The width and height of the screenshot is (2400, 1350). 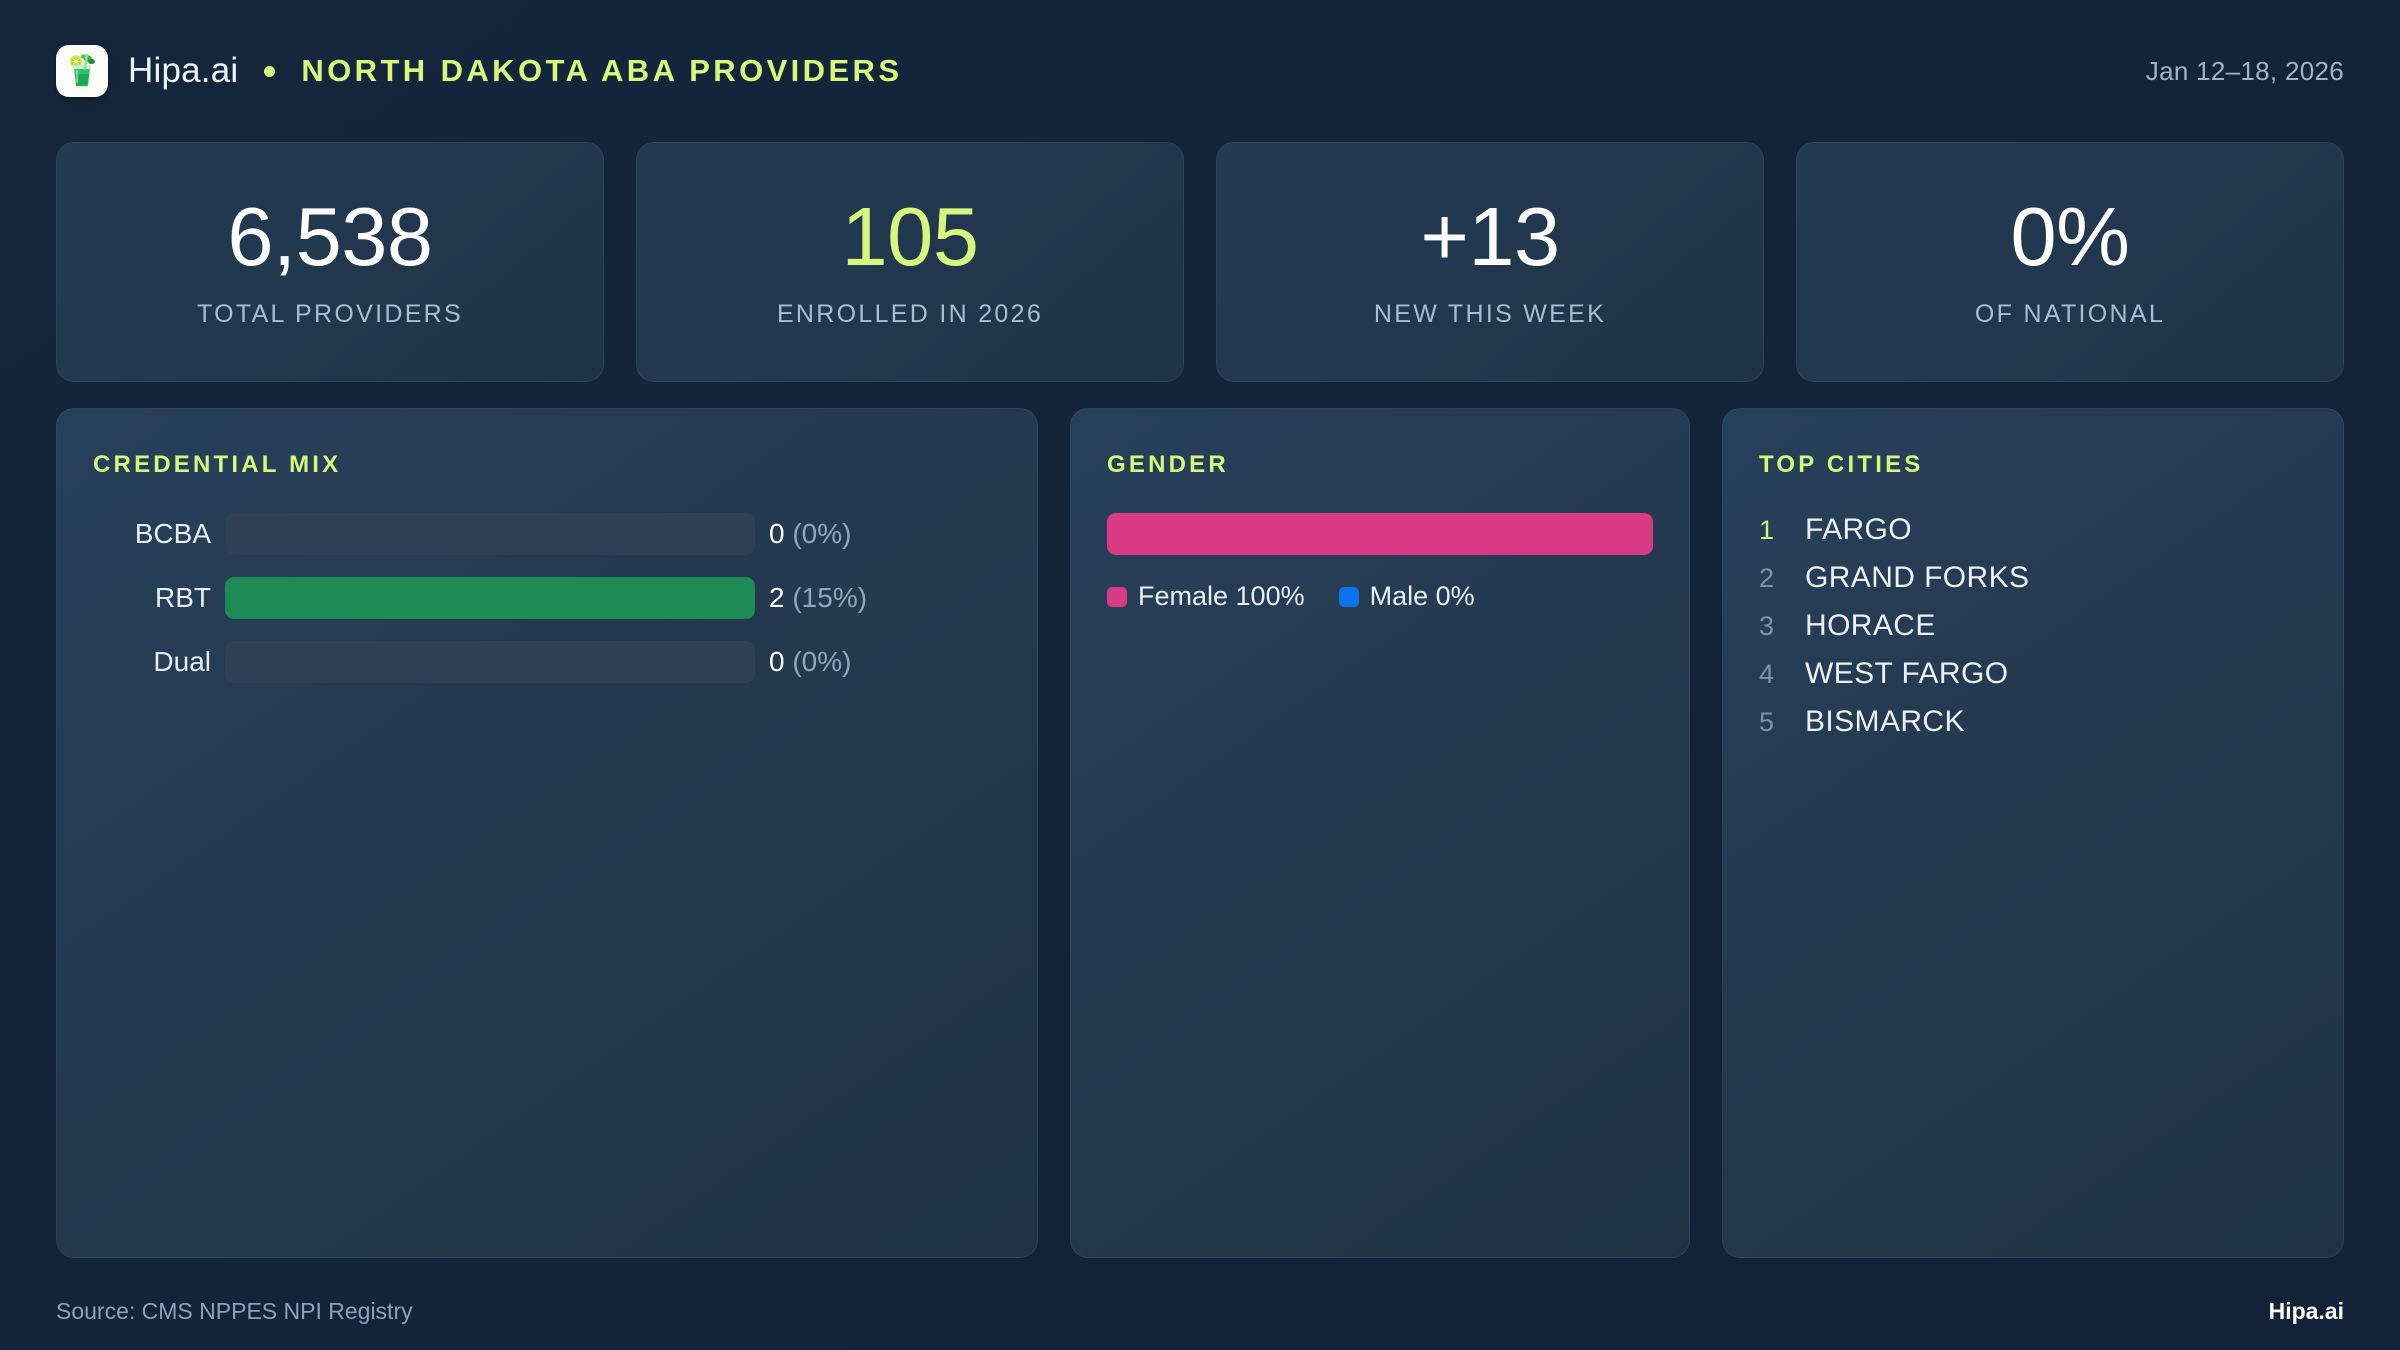 I want to click on legend-label-female: Female 100%, so click(x=1221, y=596).